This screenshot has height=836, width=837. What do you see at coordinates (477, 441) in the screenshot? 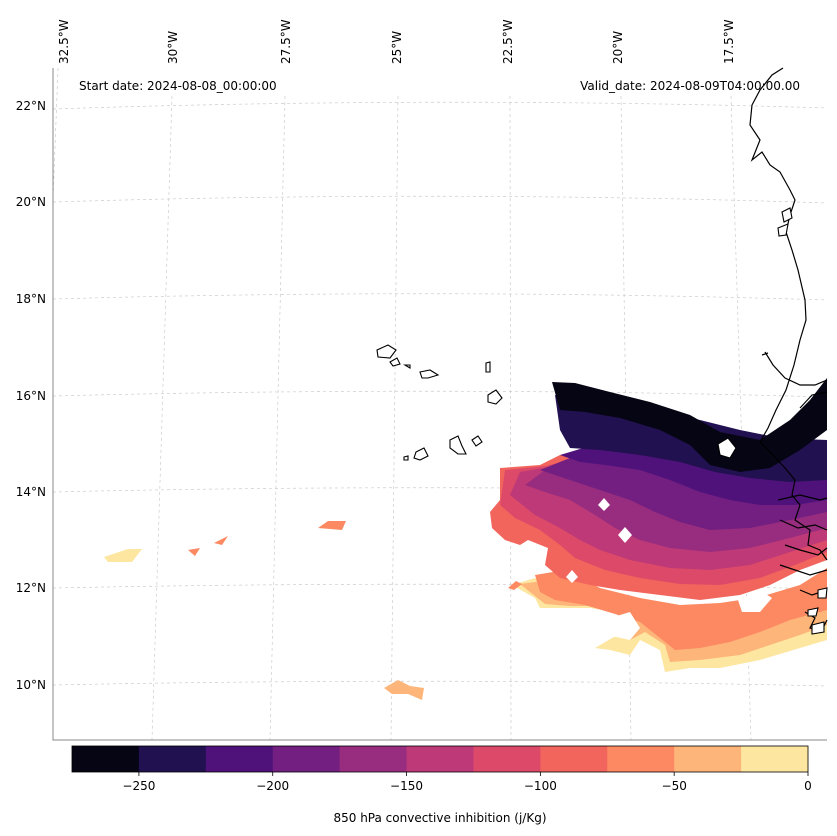
I see `island-maio` at bounding box center [477, 441].